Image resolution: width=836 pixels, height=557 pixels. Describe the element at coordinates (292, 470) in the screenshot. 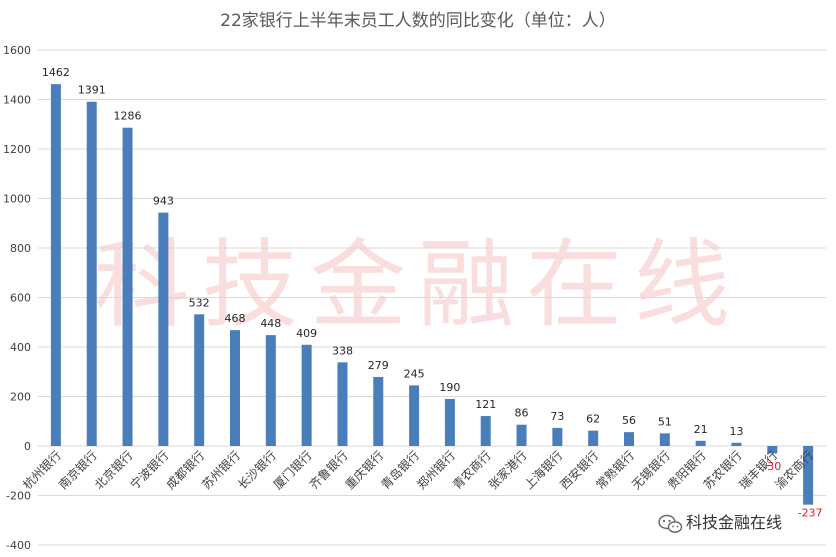

I see `x-tick-label: 厦门银行` at that location.